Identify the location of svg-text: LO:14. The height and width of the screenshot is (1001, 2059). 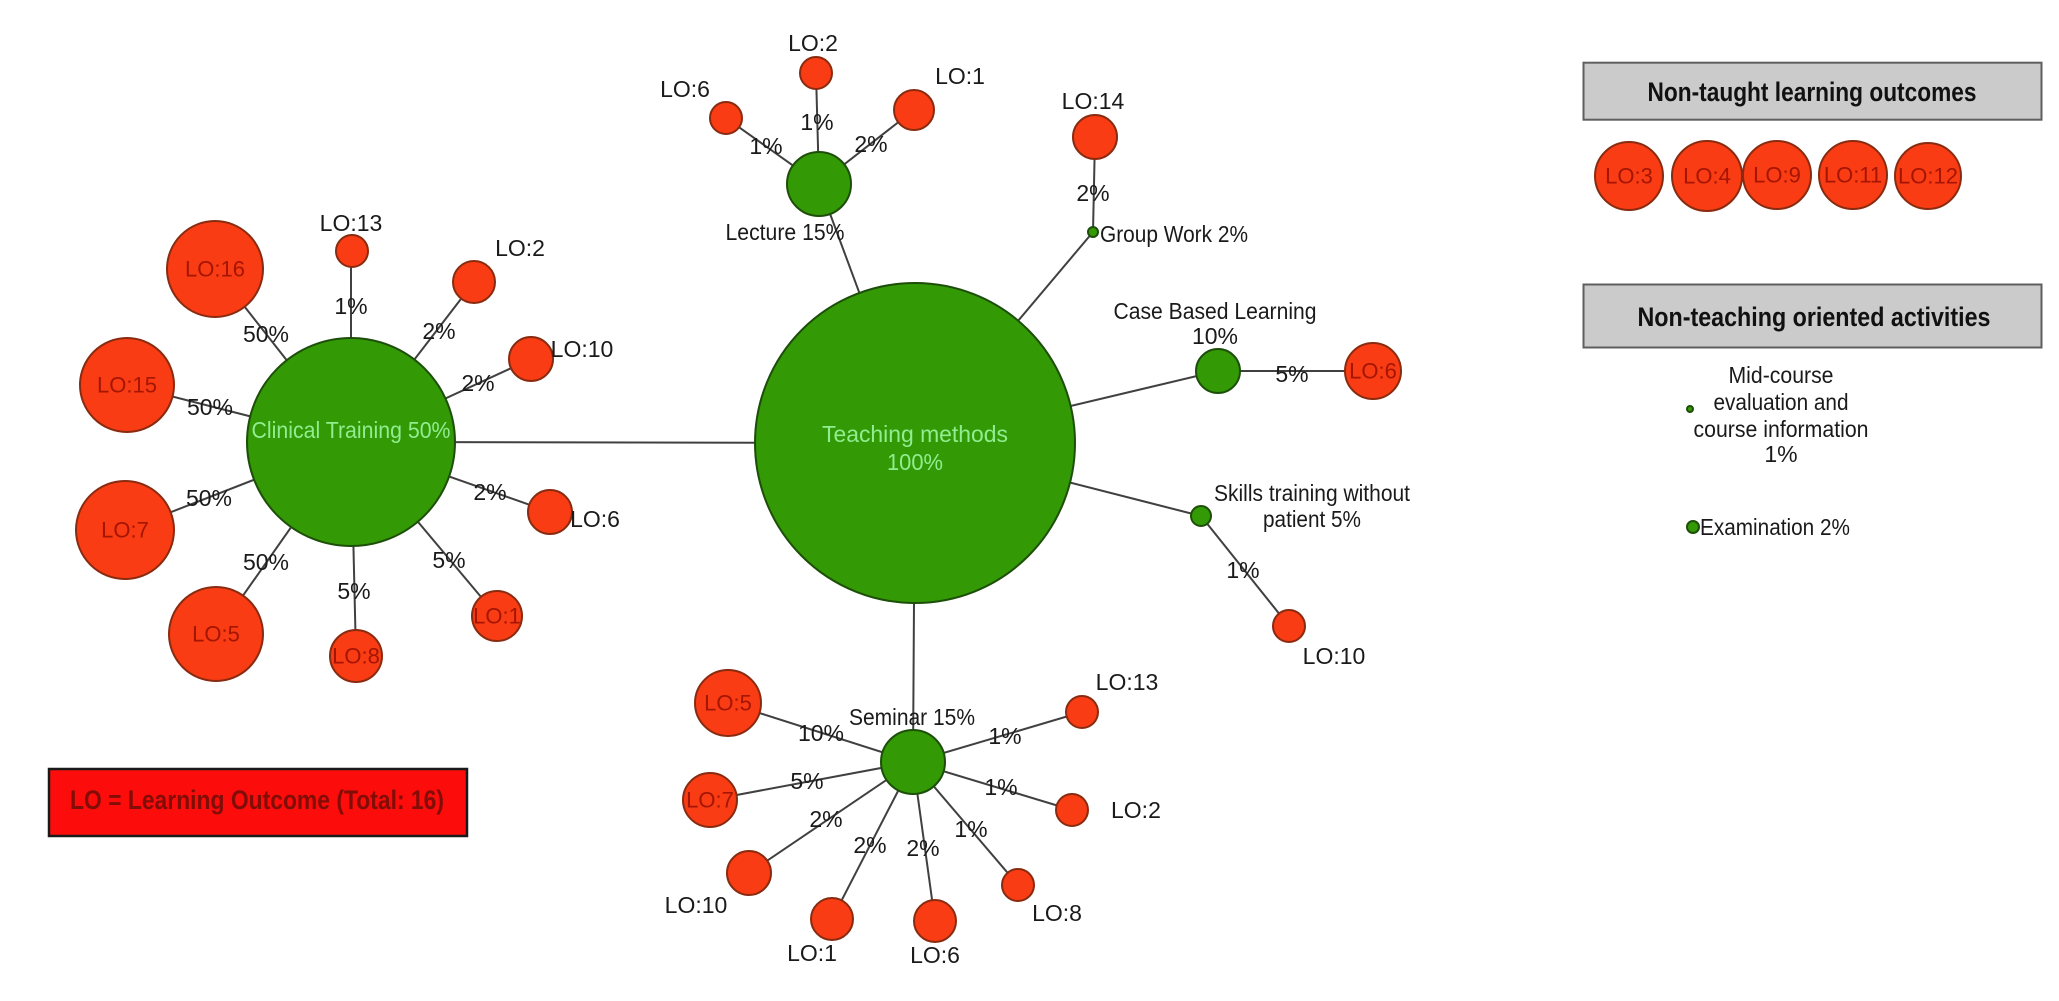
(1093, 101).